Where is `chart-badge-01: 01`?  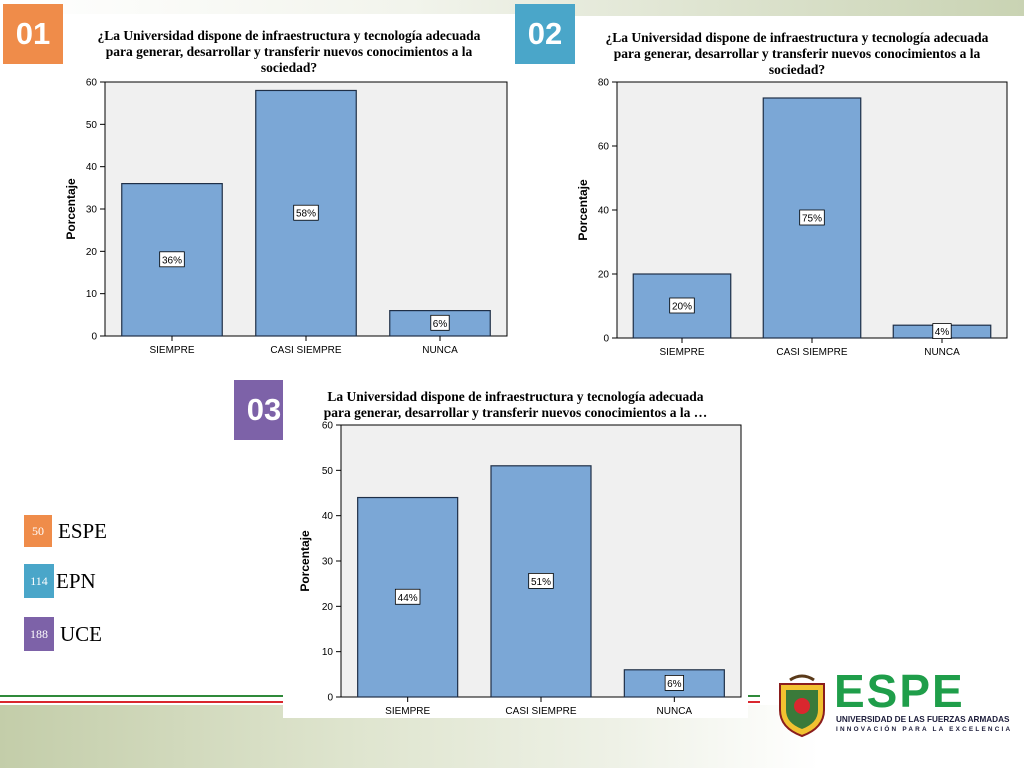
chart-badge-01: 01 is located at coordinates (33, 34).